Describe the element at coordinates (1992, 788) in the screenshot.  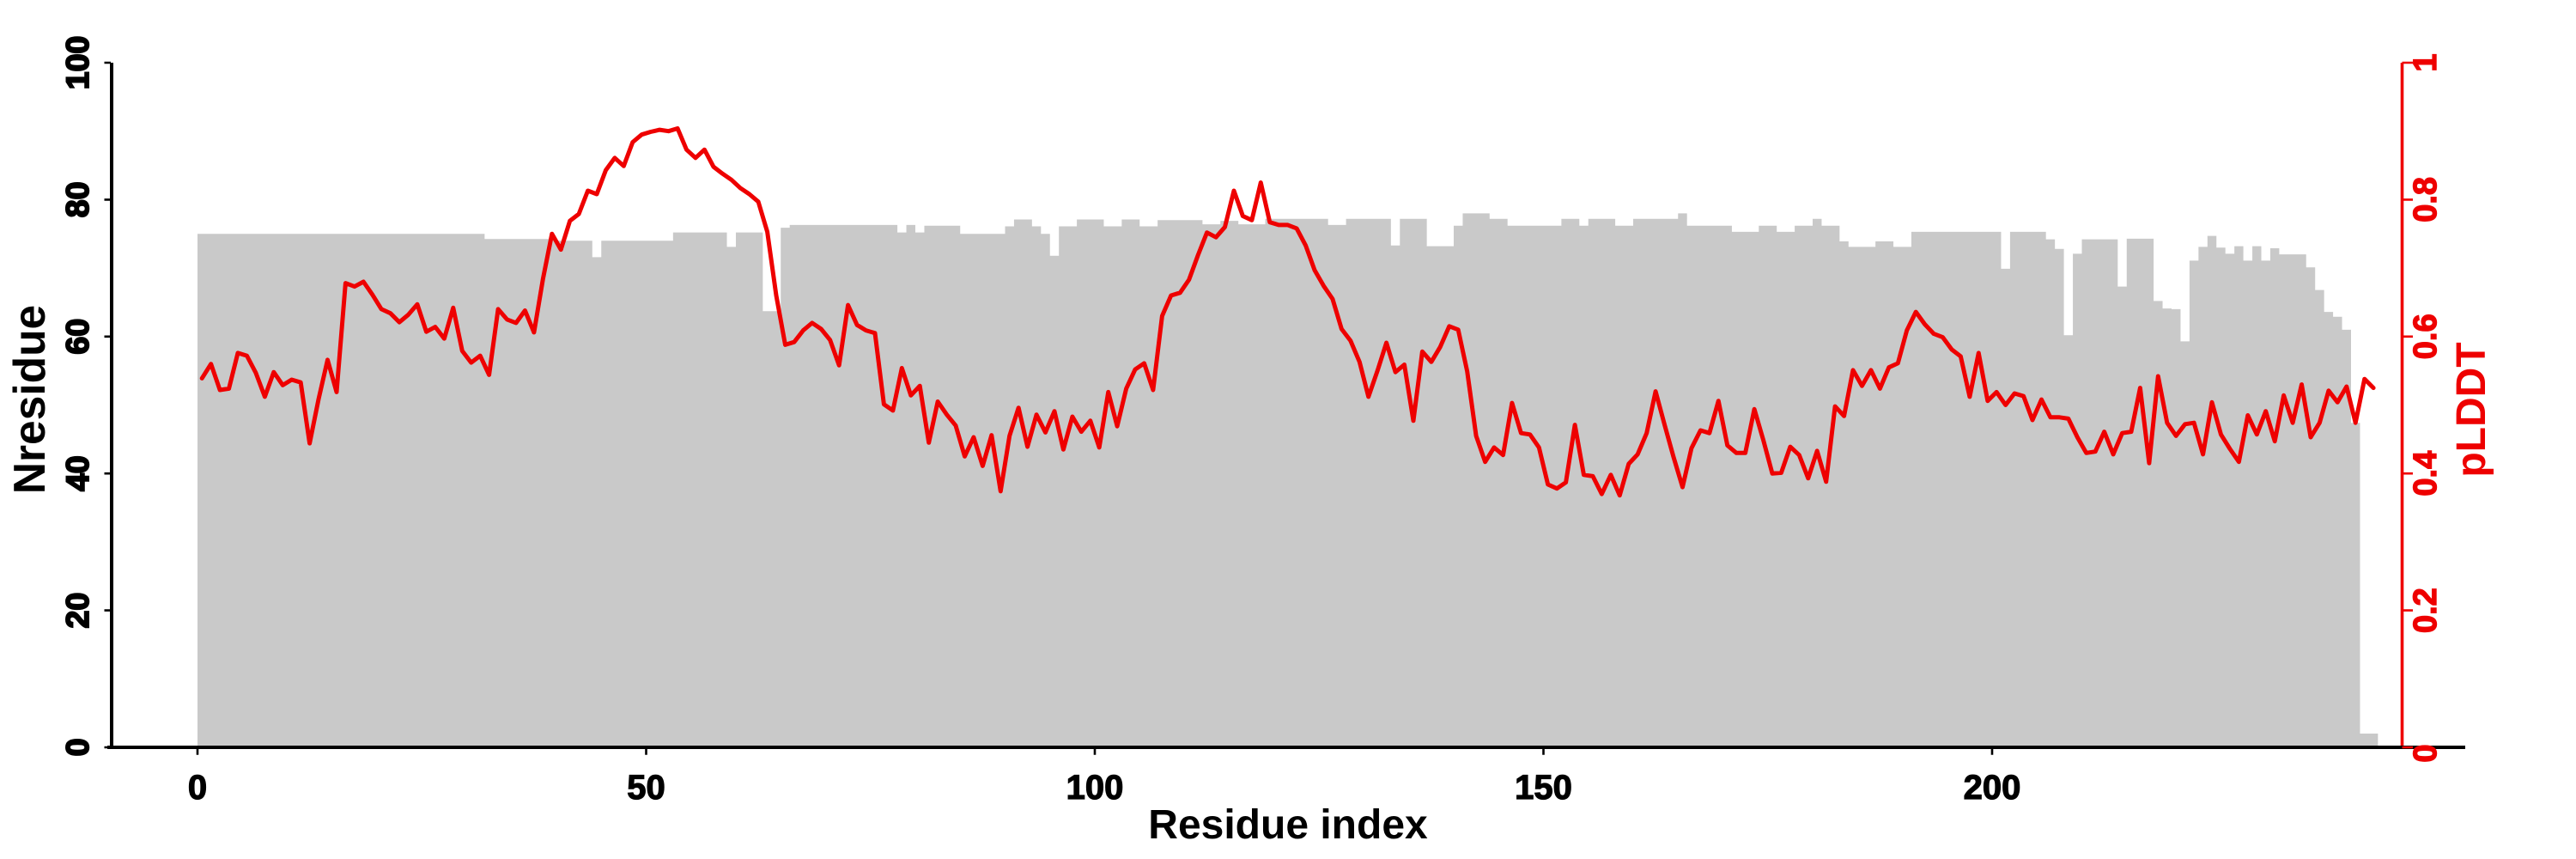
I see `svg-text: 200` at that location.